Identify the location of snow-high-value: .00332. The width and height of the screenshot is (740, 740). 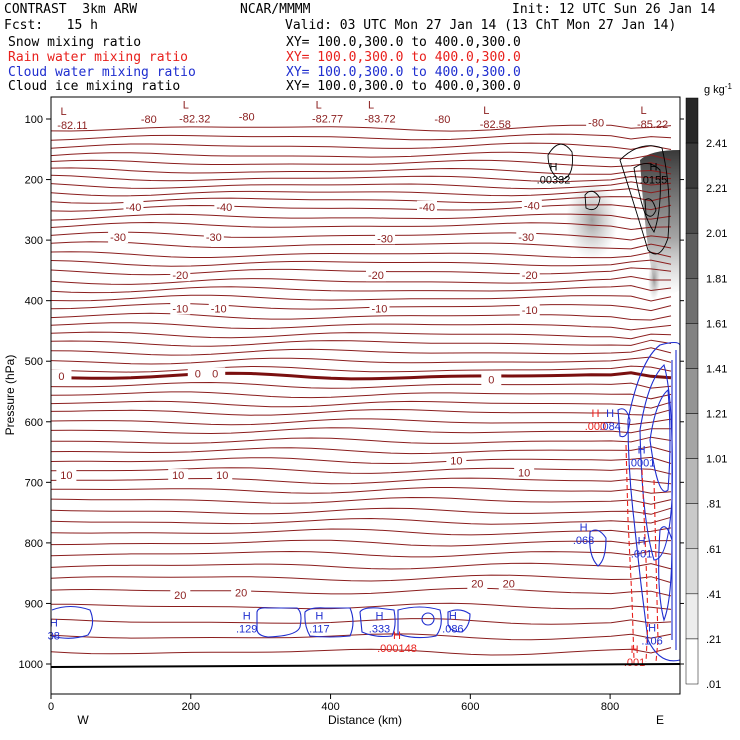
(554, 180).